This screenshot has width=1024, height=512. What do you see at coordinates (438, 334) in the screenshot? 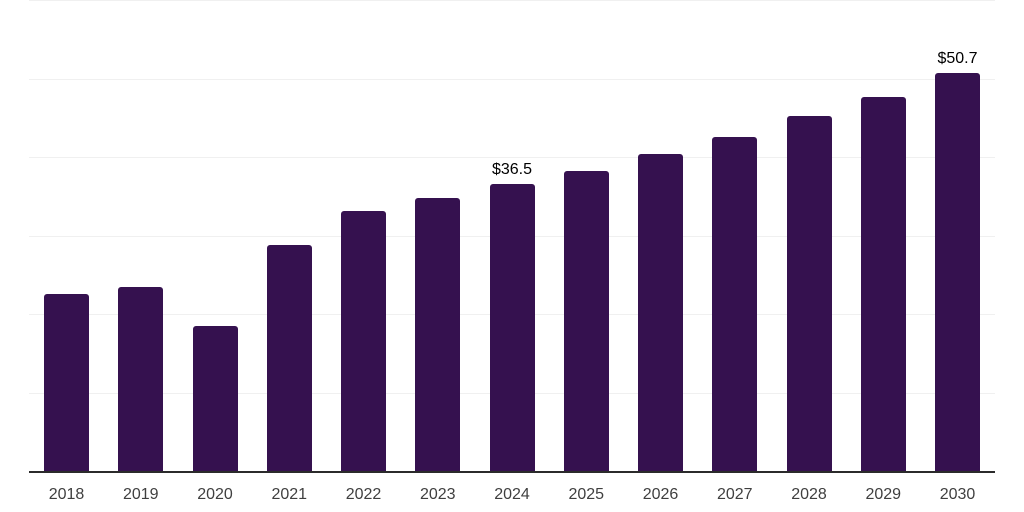
I see `bar-2023` at bounding box center [438, 334].